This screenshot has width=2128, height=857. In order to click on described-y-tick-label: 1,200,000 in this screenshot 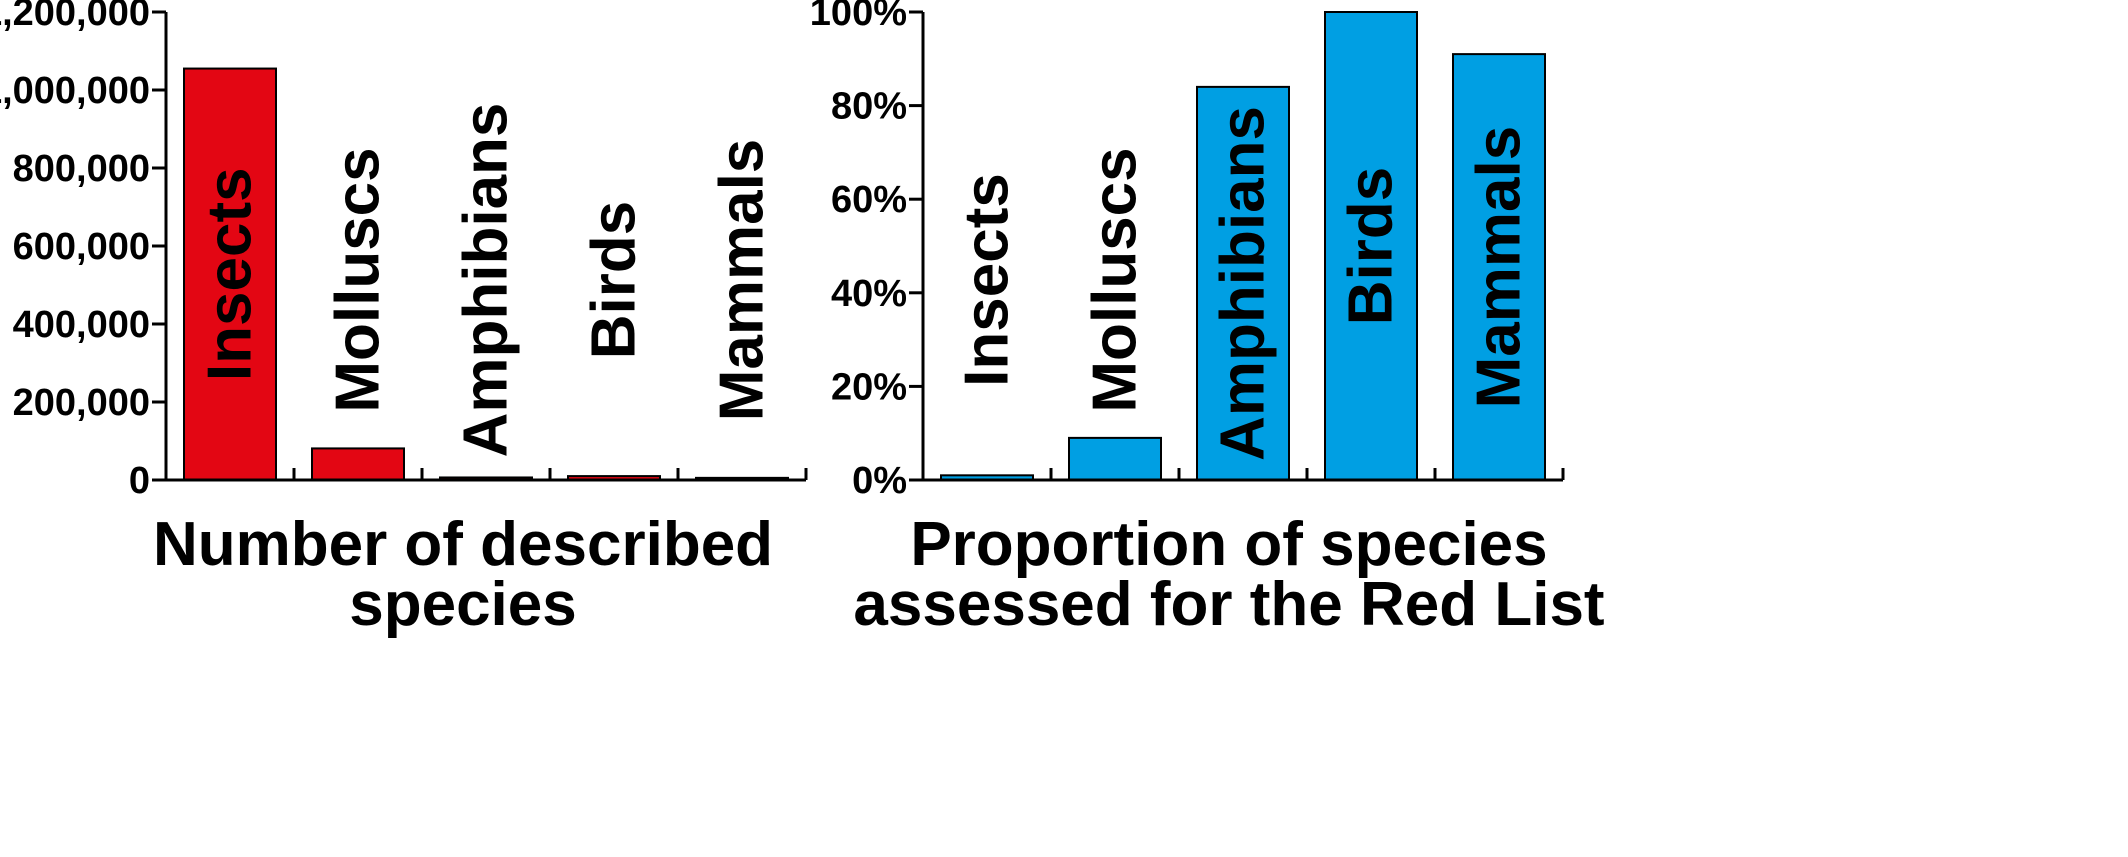, I will do `click(75, 17)`.